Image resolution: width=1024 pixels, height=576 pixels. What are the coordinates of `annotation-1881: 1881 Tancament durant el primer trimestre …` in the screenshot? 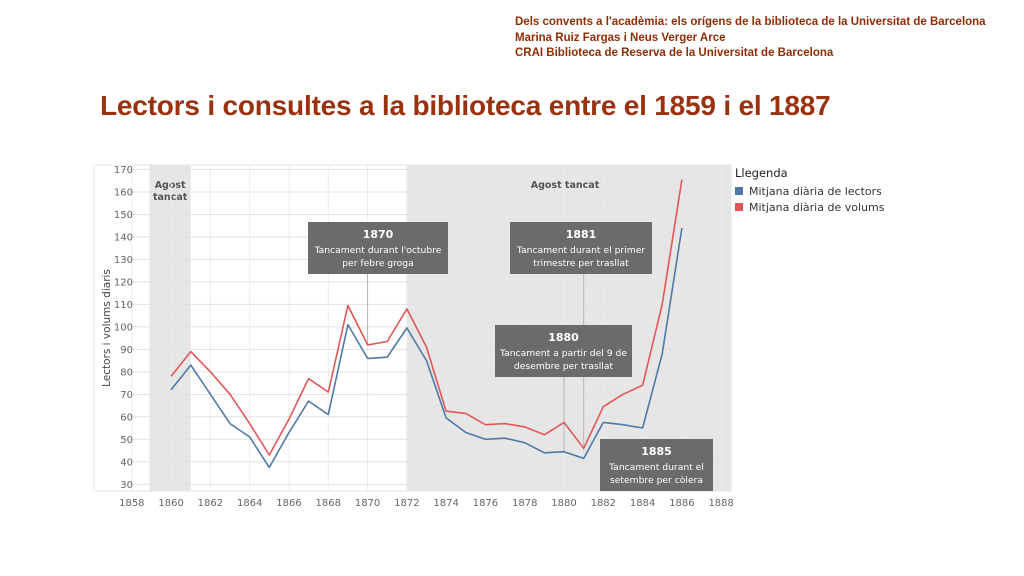 It's located at (581, 248).